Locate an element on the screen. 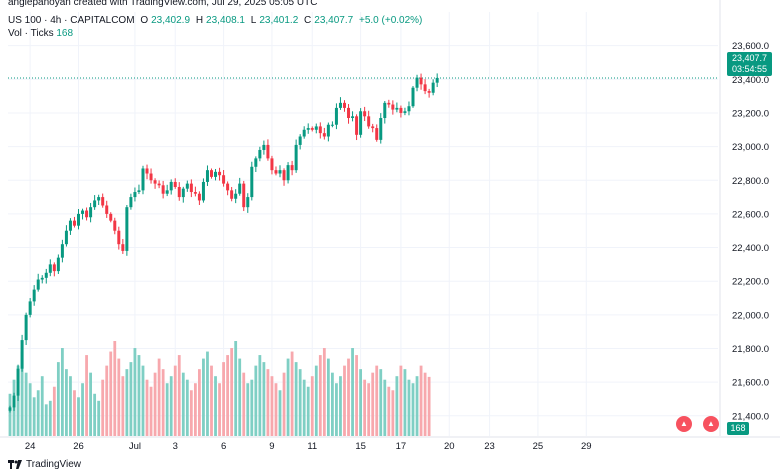 The image size is (780, 470). close-label: C is located at coordinates (308, 20).